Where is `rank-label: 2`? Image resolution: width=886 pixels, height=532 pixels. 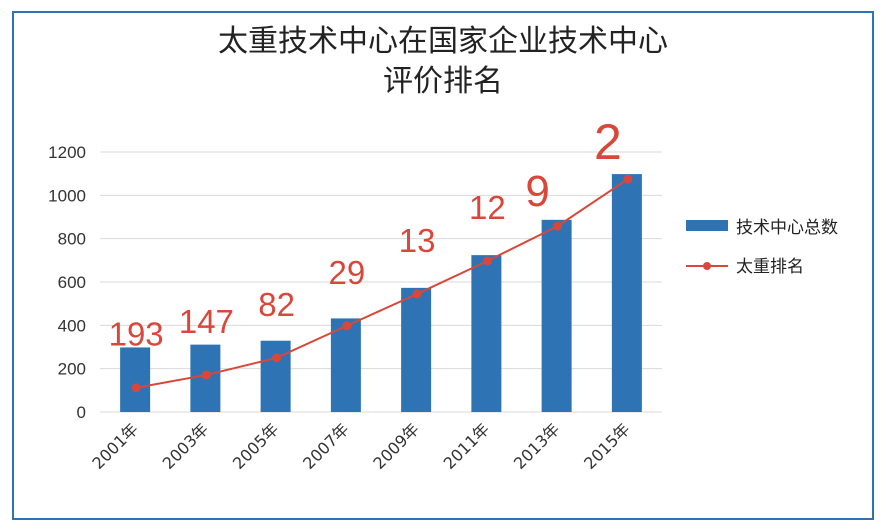 rank-label: 2 is located at coordinates (608, 142).